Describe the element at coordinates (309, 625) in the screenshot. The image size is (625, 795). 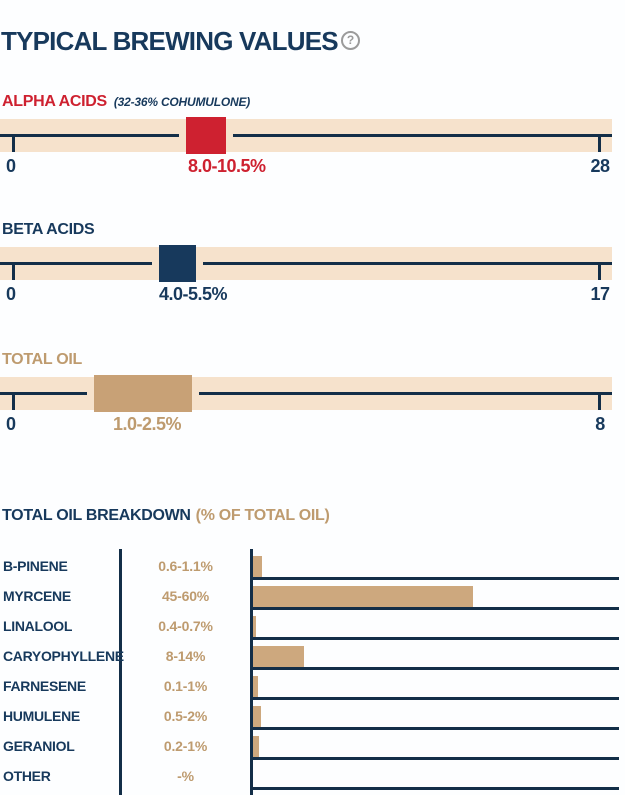
I see `breakdown-row-linalool: LINALOOL 0.4-0.7%` at that location.